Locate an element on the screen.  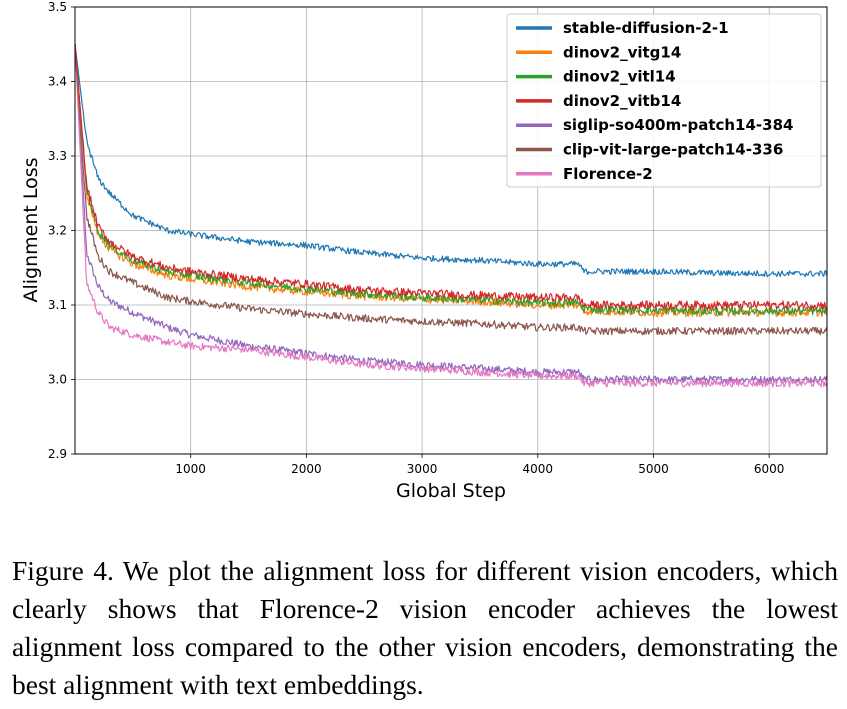
y-tick-label: 3.2 is located at coordinates (57, 231).